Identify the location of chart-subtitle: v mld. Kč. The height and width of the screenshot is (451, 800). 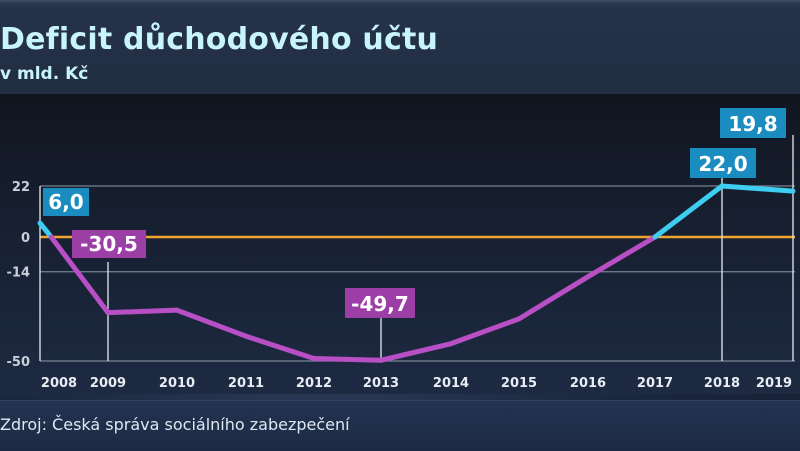
(44, 74).